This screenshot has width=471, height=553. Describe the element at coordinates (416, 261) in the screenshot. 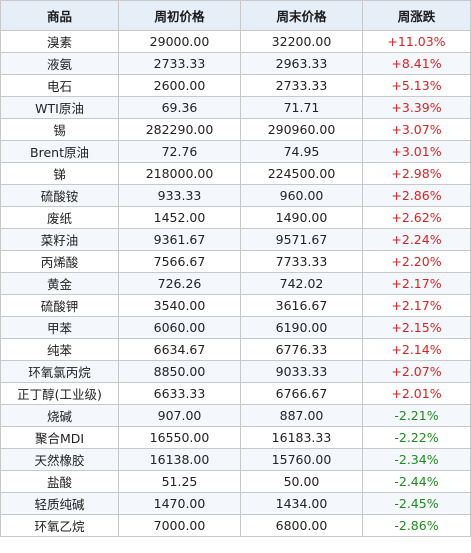

I see `change-cell: +2.20%` at that location.